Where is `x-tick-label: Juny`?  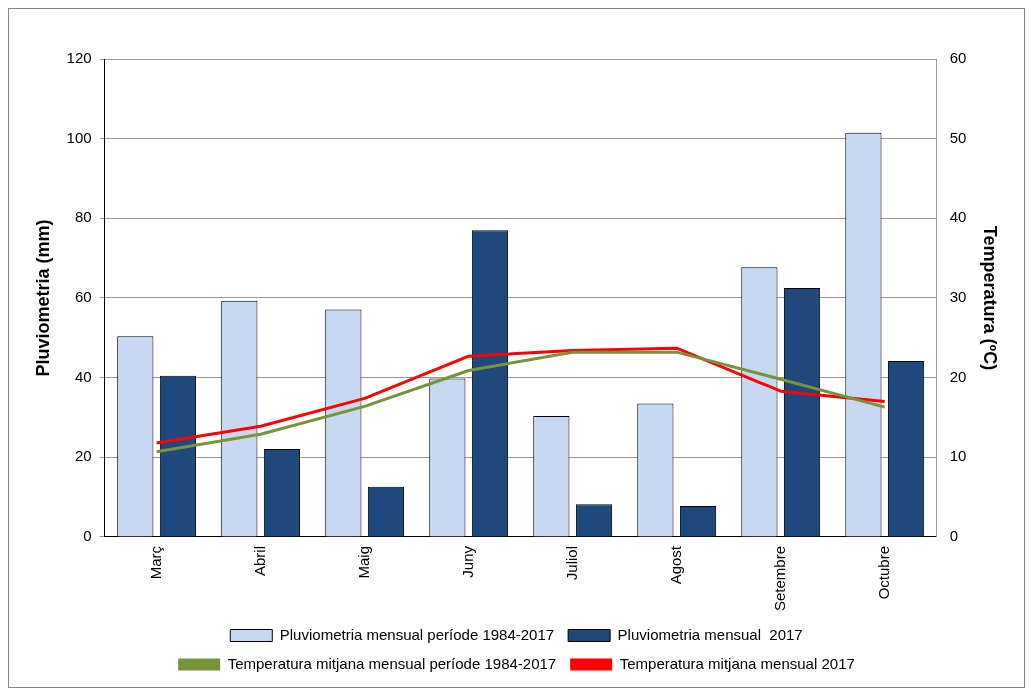
x-tick-label: Juny is located at coordinates (467, 561).